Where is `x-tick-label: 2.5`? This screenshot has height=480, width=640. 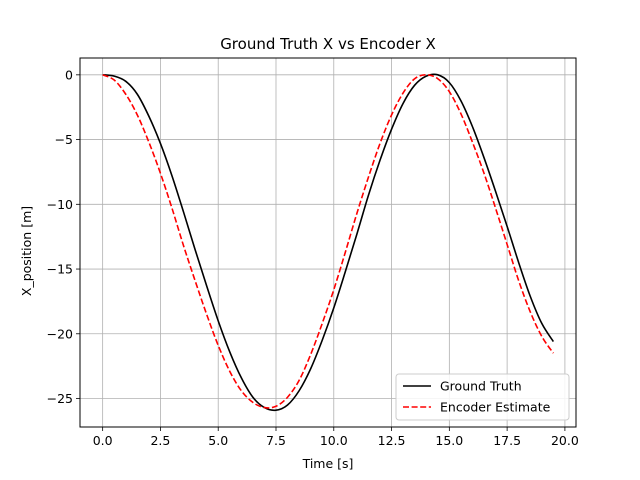 x-tick-label: 2.5 is located at coordinates (160, 440).